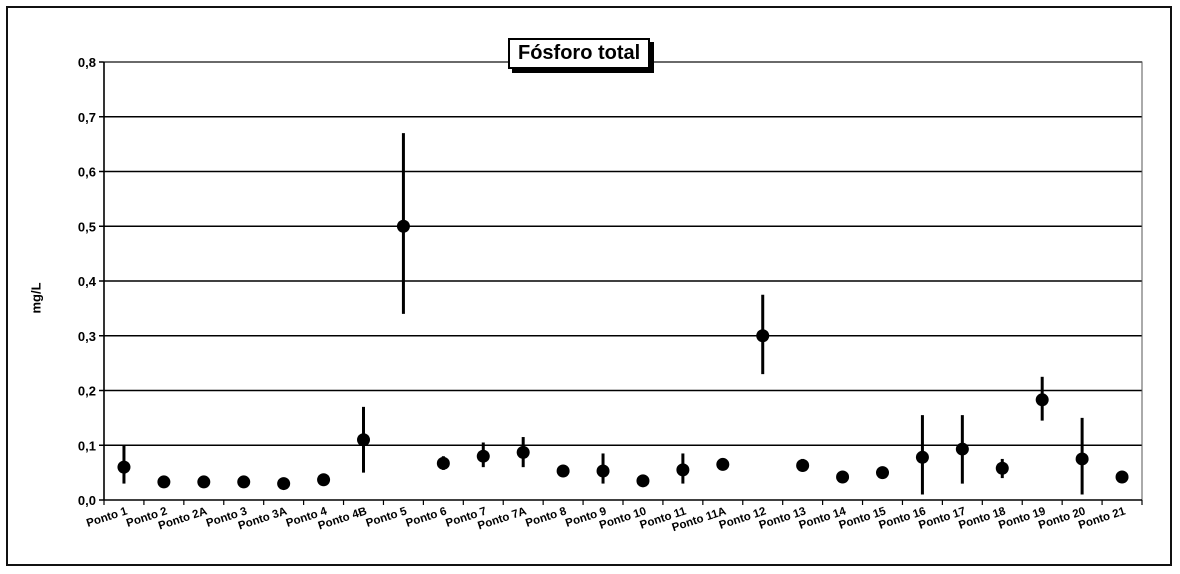 This screenshot has height=574, width=1180. I want to click on y-tick-label: 0,7, so click(87, 117).